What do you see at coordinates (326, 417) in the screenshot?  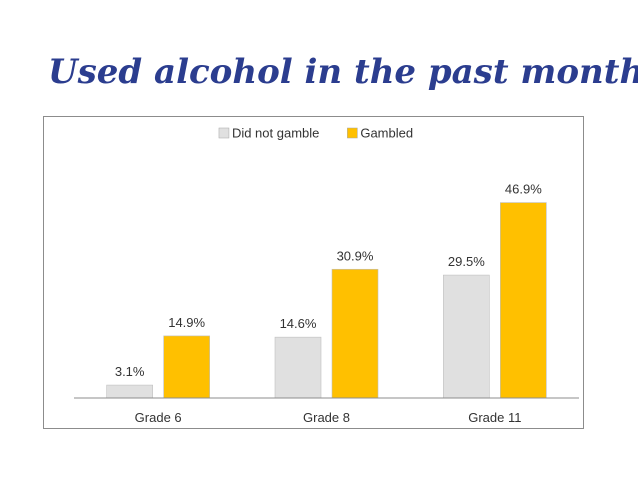 I see `x-tick-label-1: Grade 8` at bounding box center [326, 417].